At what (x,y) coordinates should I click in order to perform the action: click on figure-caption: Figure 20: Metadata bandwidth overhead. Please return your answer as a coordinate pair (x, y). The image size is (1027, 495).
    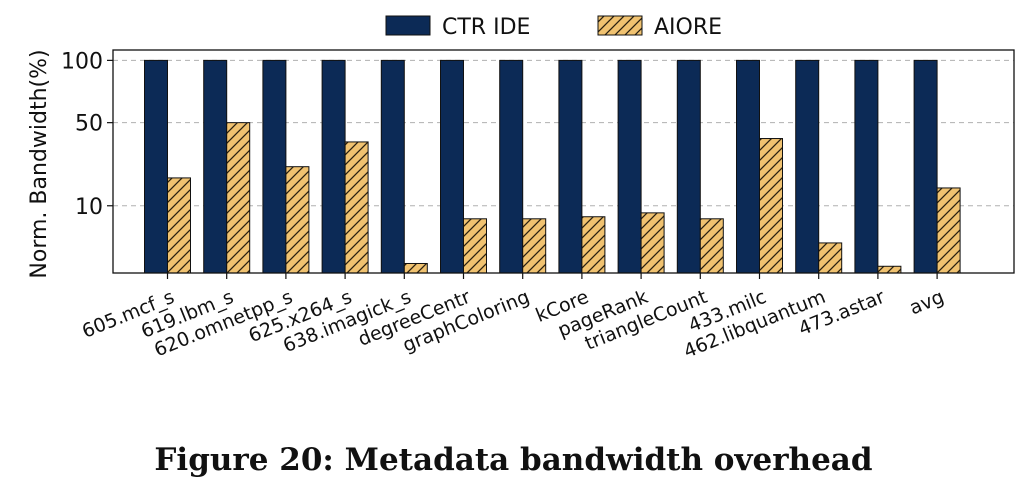
    Looking at the image, I should click on (513, 460).